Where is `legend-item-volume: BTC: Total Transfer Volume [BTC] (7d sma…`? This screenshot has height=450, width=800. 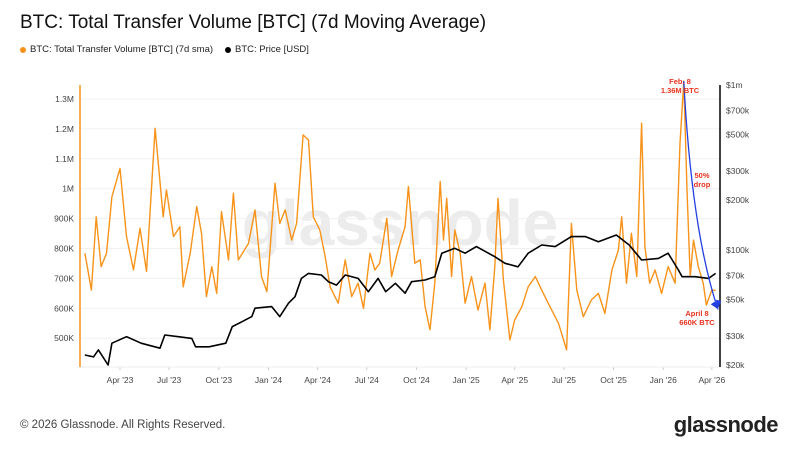
legend-item-volume: BTC: Total Transfer Volume [BTC] (7d sma… is located at coordinates (116, 49).